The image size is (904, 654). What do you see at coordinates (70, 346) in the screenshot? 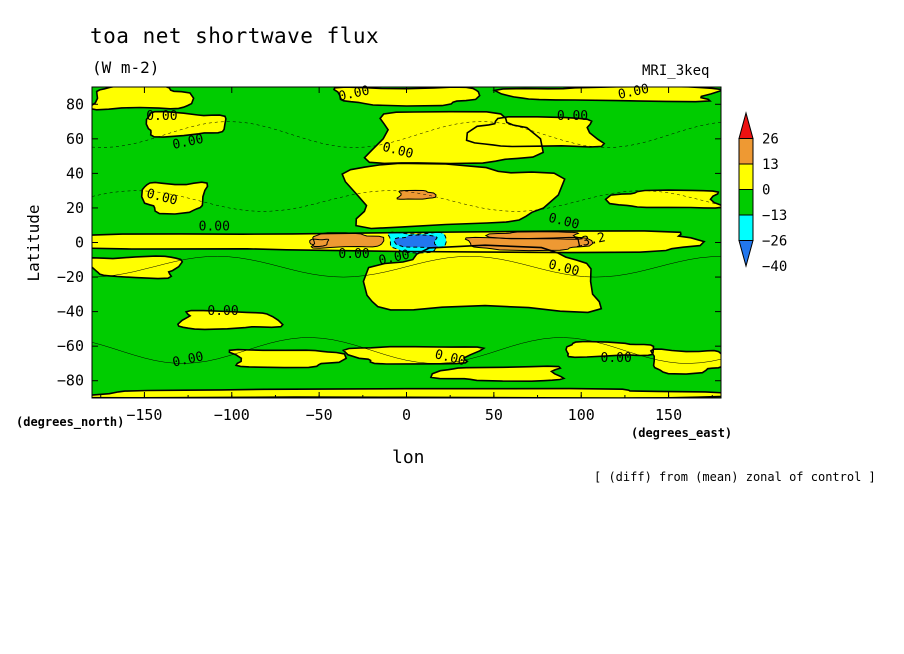
I see `y-tick-label: −60` at bounding box center [70, 346].